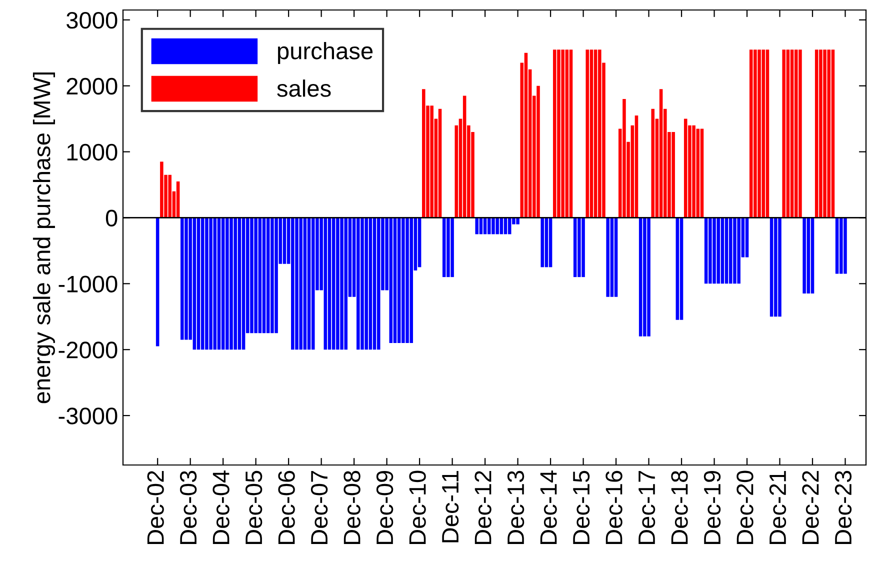 The image size is (889, 581). Describe the element at coordinates (88, 284) in the screenshot. I see `y-tick-label: -1000` at that location.